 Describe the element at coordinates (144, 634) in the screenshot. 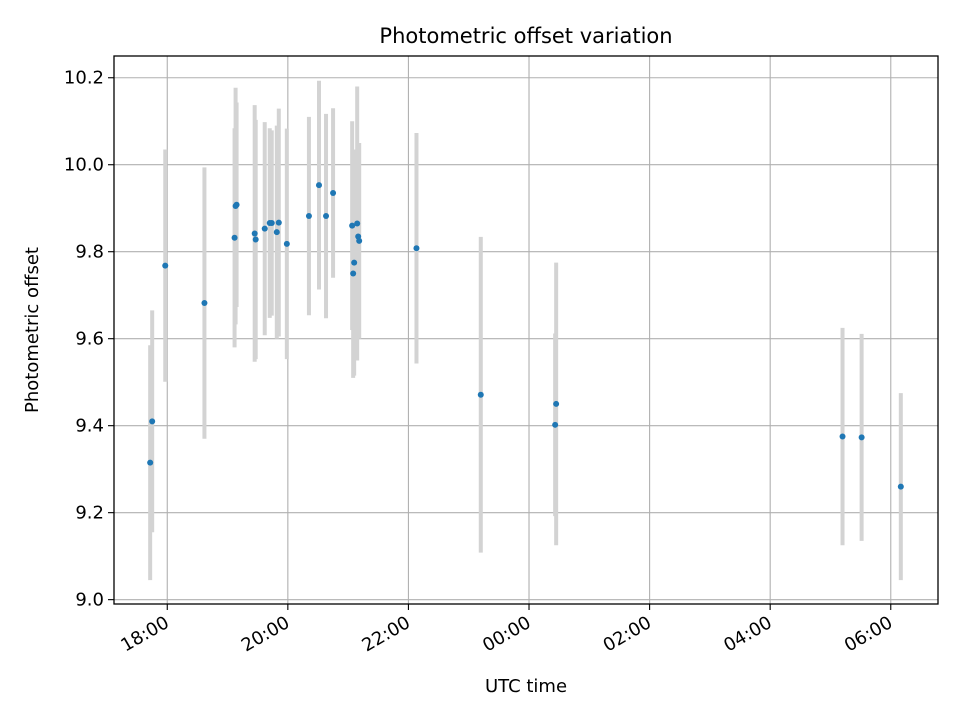

I see `x-tick-label: 18:00` at that location.